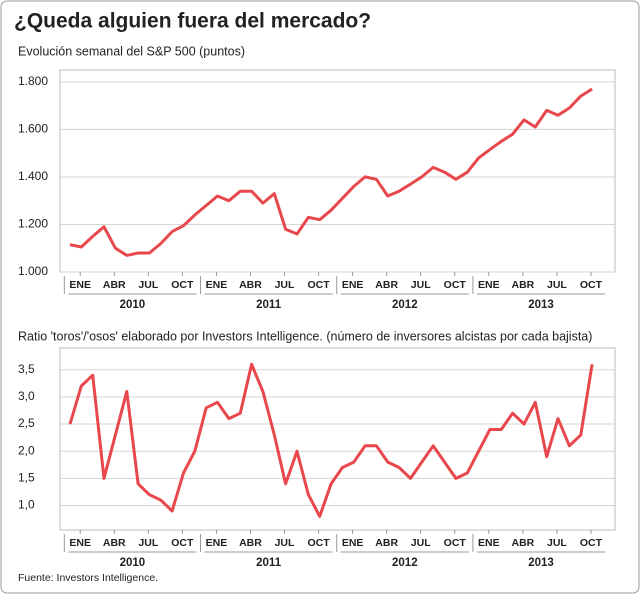  What do you see at coordinates (33, 176) in the screenshot?
I see `y-tick-label: 1.400` at bounding box center [33, 176].